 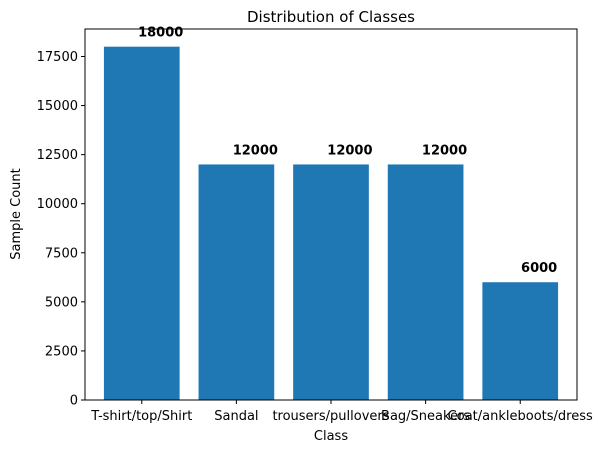 I want to click on data-label-0: 18000, so click(x=160, y=33).